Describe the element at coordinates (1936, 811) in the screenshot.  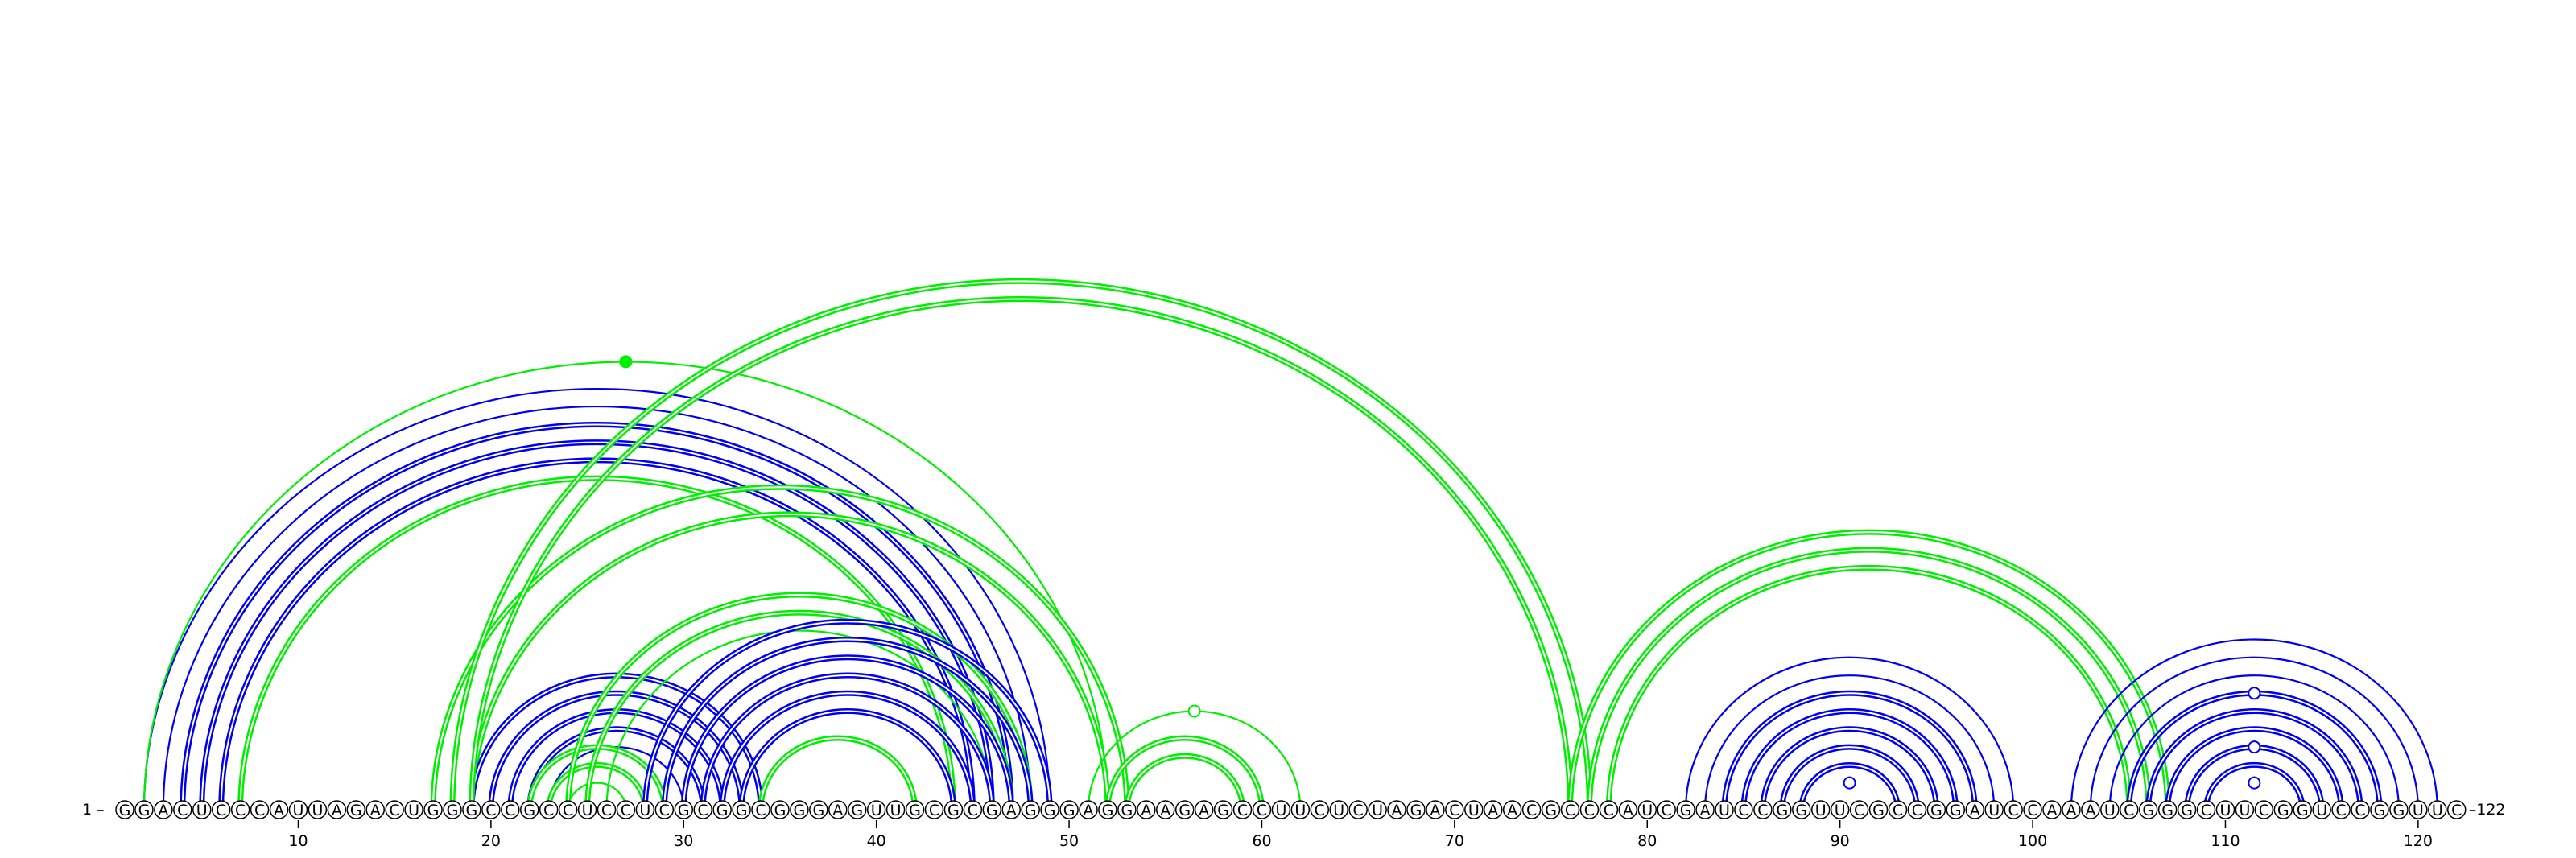
I see `nucleotide-letter-95: G` at that location.